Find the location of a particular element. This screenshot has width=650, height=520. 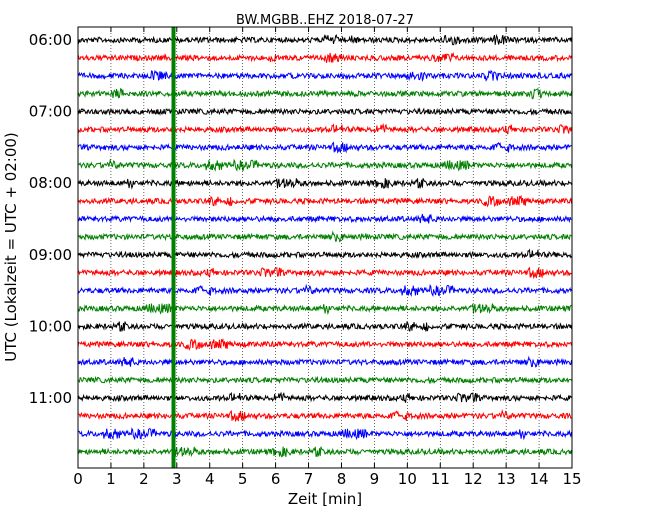

x-tick-label: 6 is located at coordinates (276, 479).